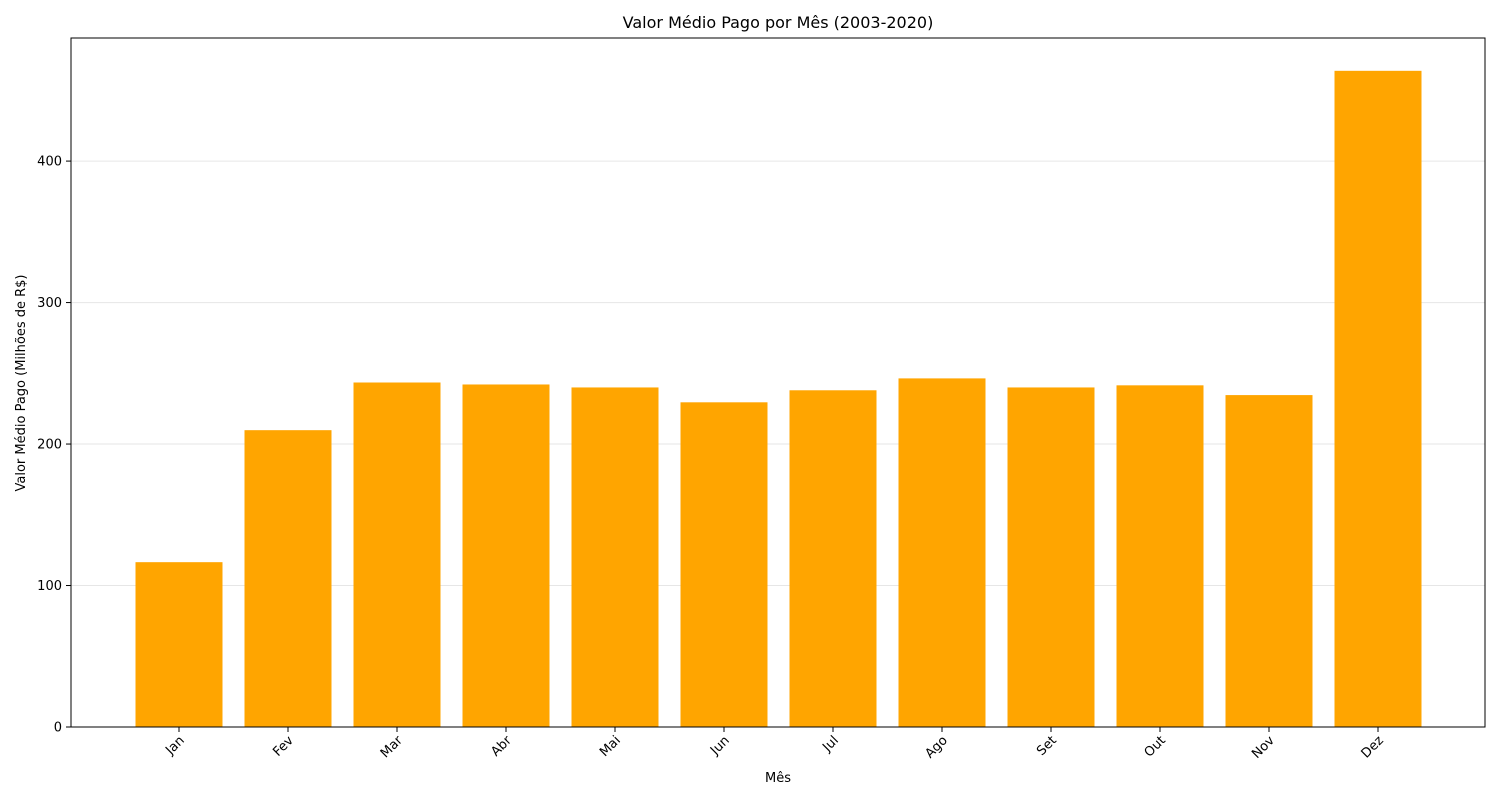 The width and height of the screenshot is (1500, 804). What do you see at coordinates (1373, 747) in the screenshot?
I see `x-tick-label-dez: Dez` at bounding box center [1373, 747].